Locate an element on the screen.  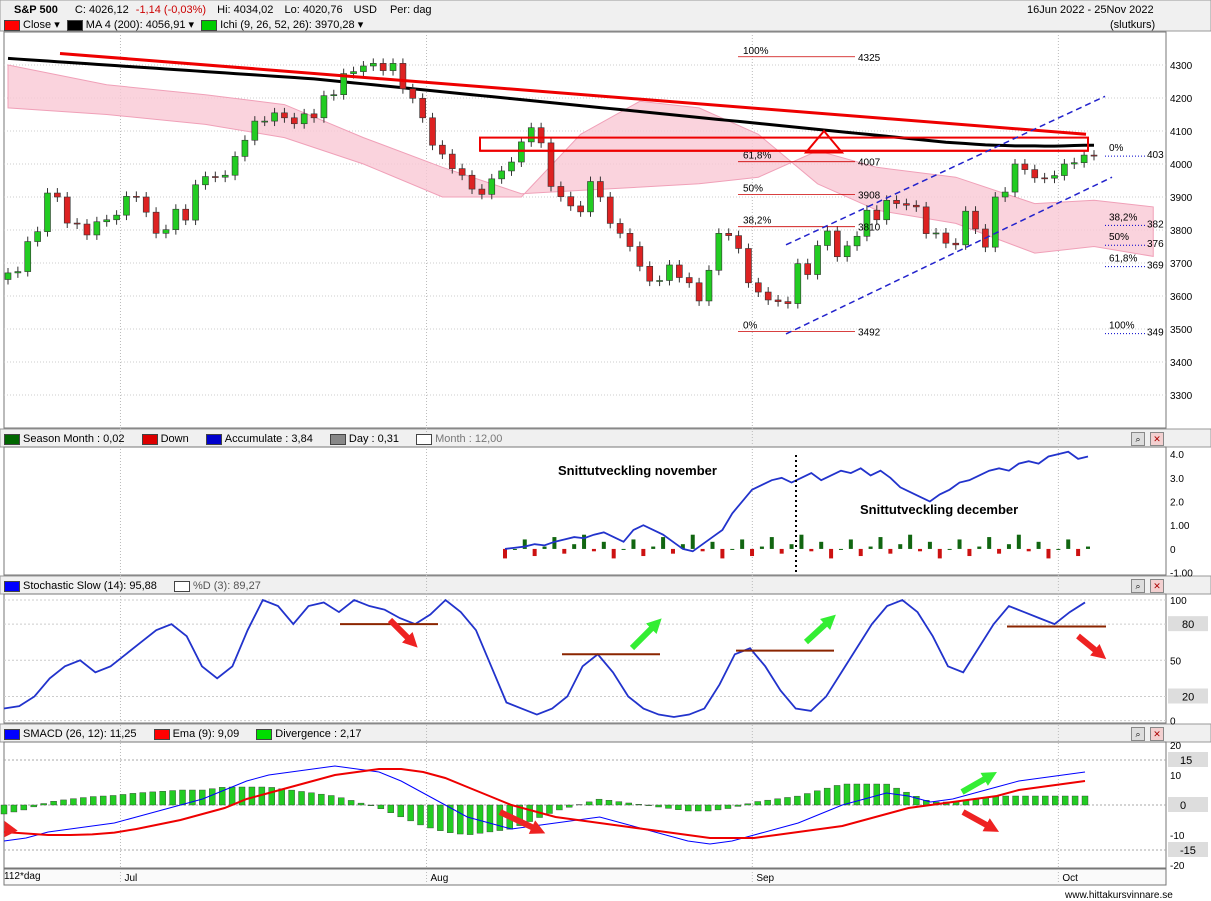
legend-ema: Ema (9): 9,09 is located at coordinates (206, 734).